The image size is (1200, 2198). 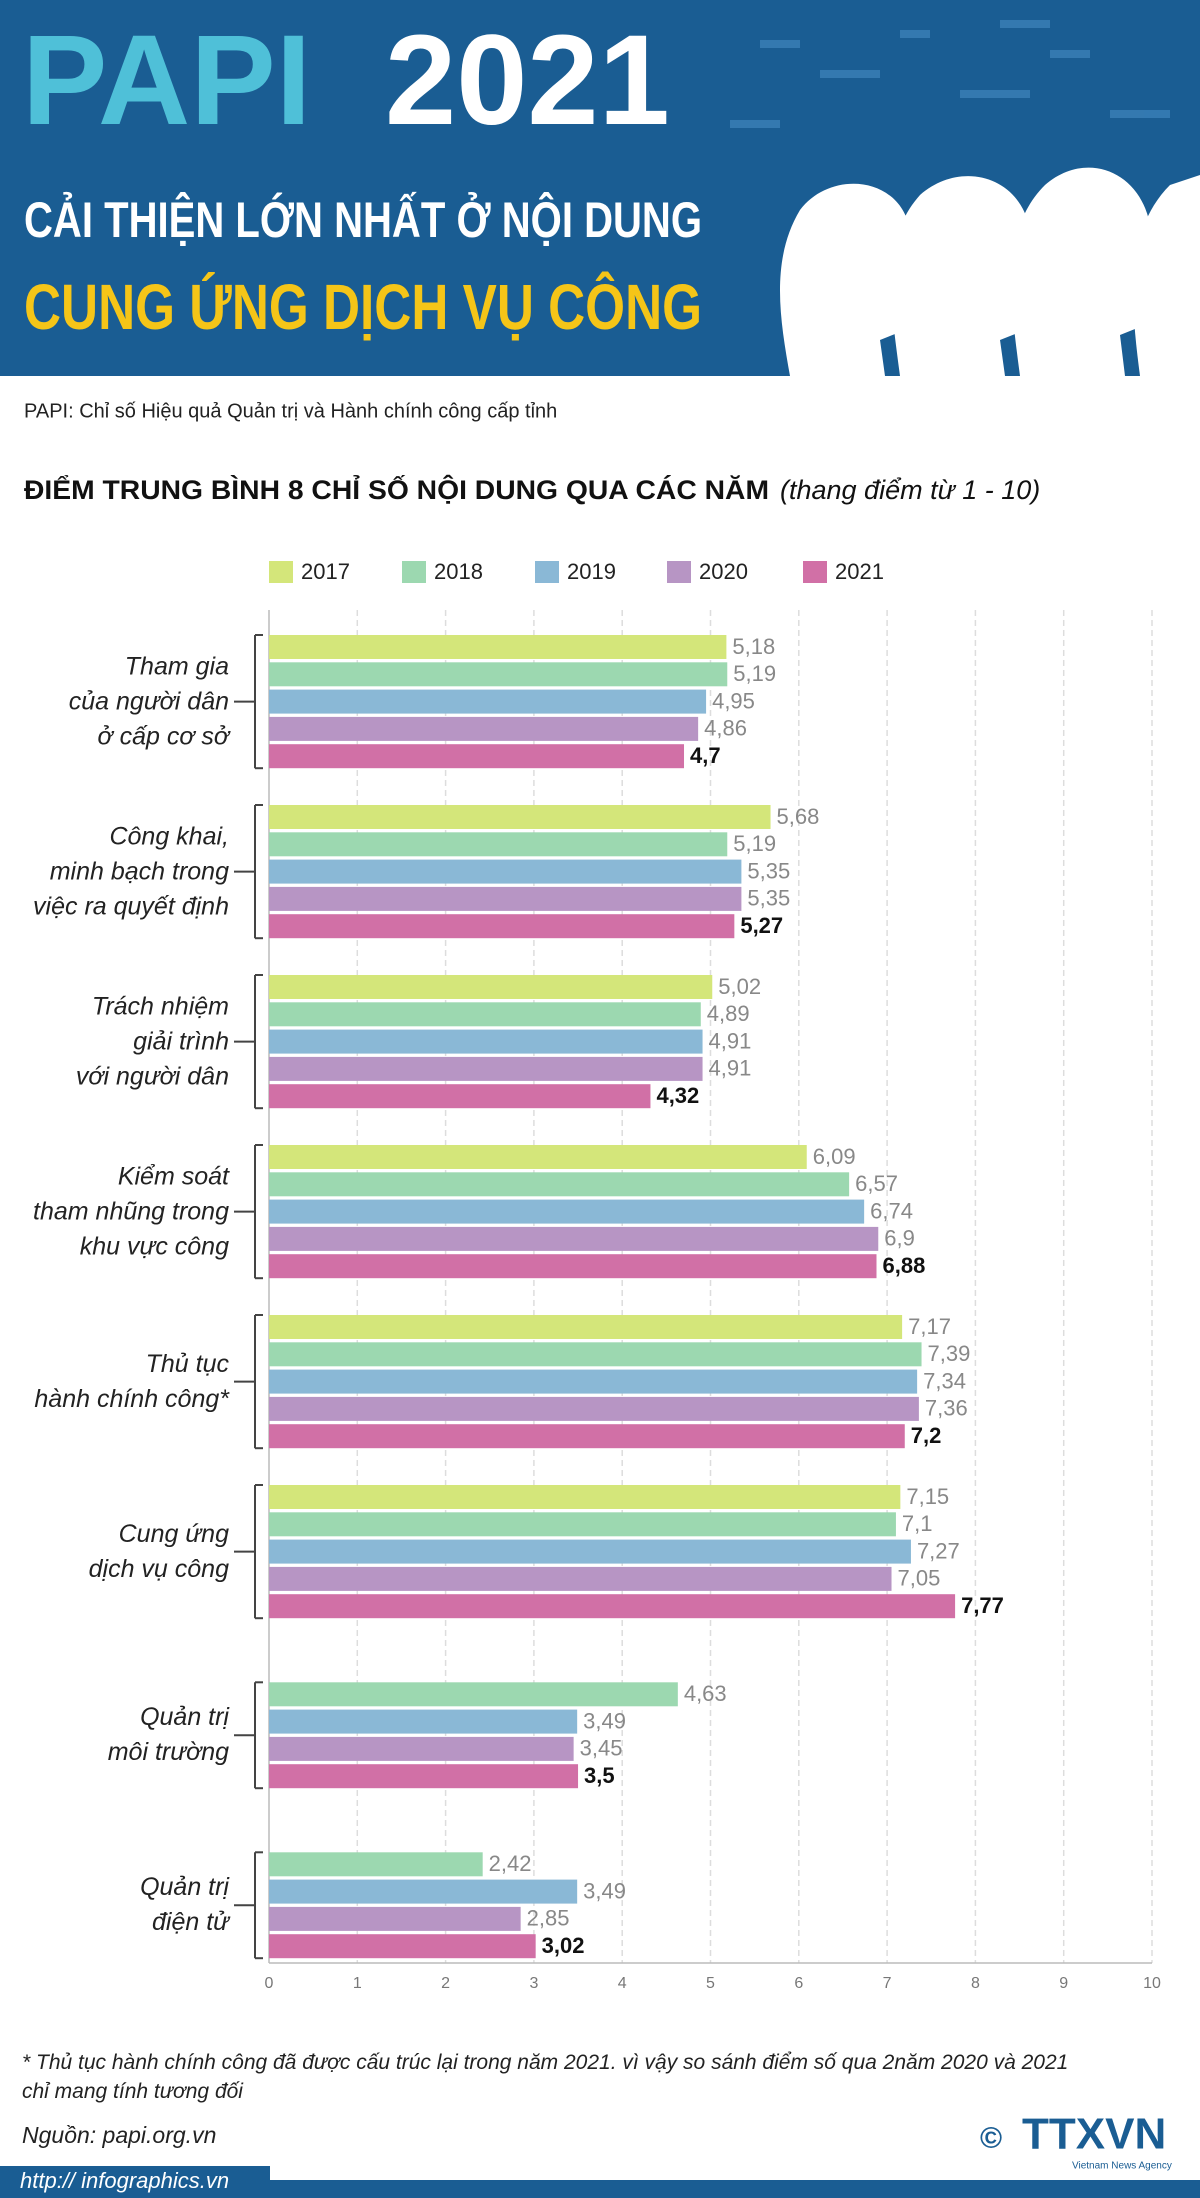 I want to click on legend-label: 2017, so click(x=325, y=571).